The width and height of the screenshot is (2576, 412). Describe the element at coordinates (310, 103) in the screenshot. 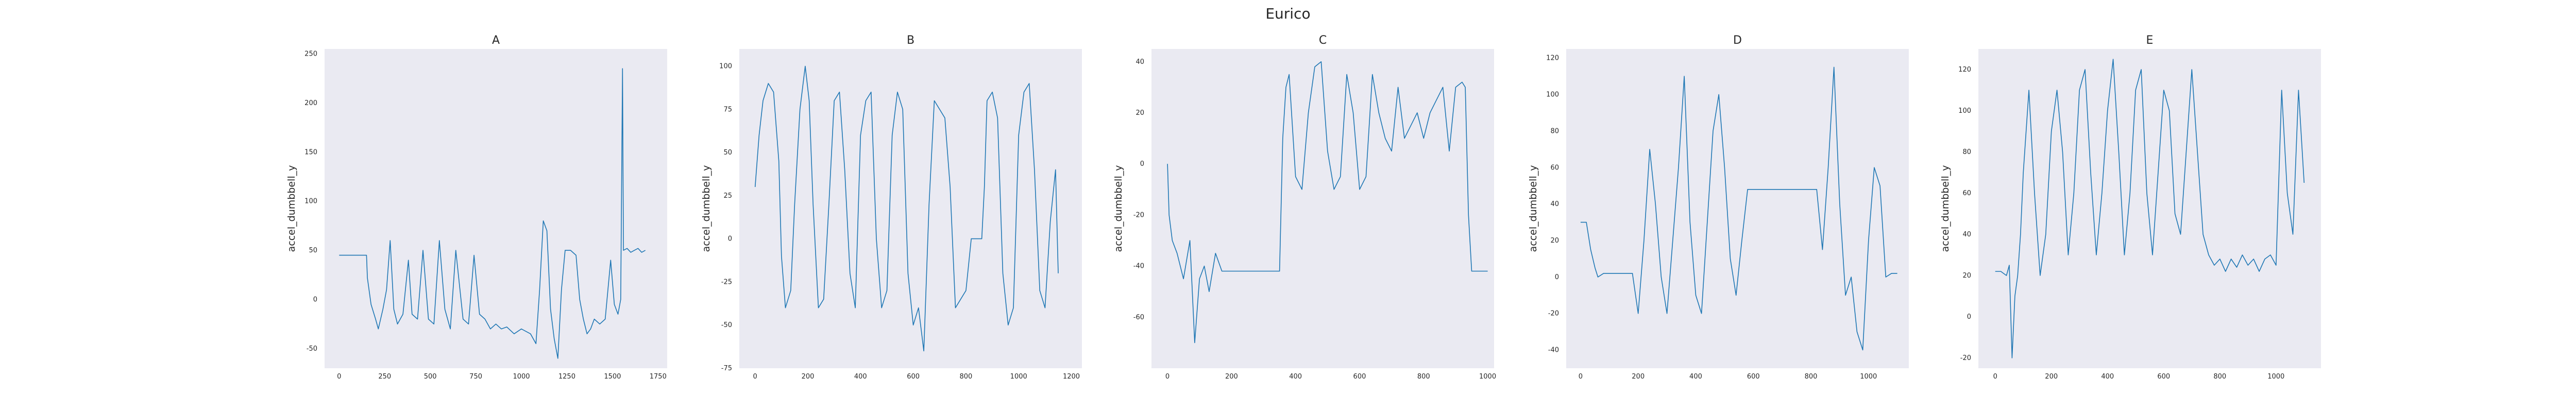

I see `y-tick-label: 200` at that location.